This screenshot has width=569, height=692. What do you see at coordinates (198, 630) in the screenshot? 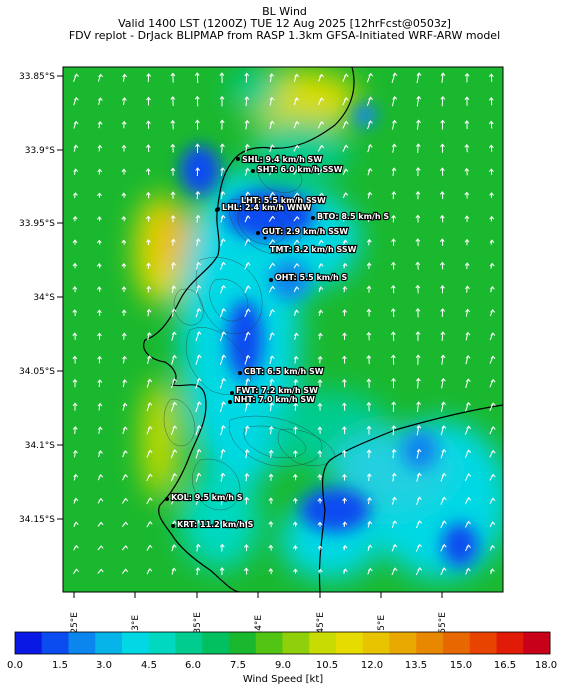
I see `lon-label: 18.35°E` at bounding box center [198, 630].